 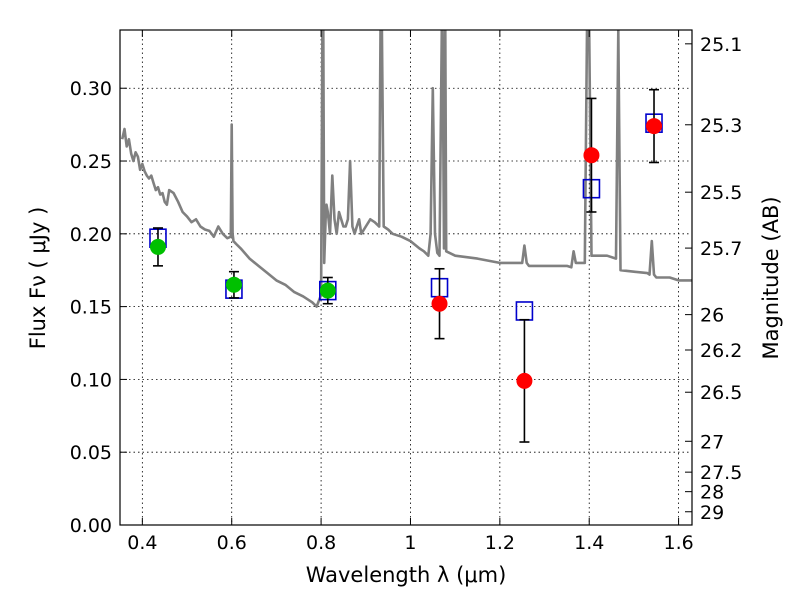 I want to click on right-tick-label: 27, so click(x=712, y=442).